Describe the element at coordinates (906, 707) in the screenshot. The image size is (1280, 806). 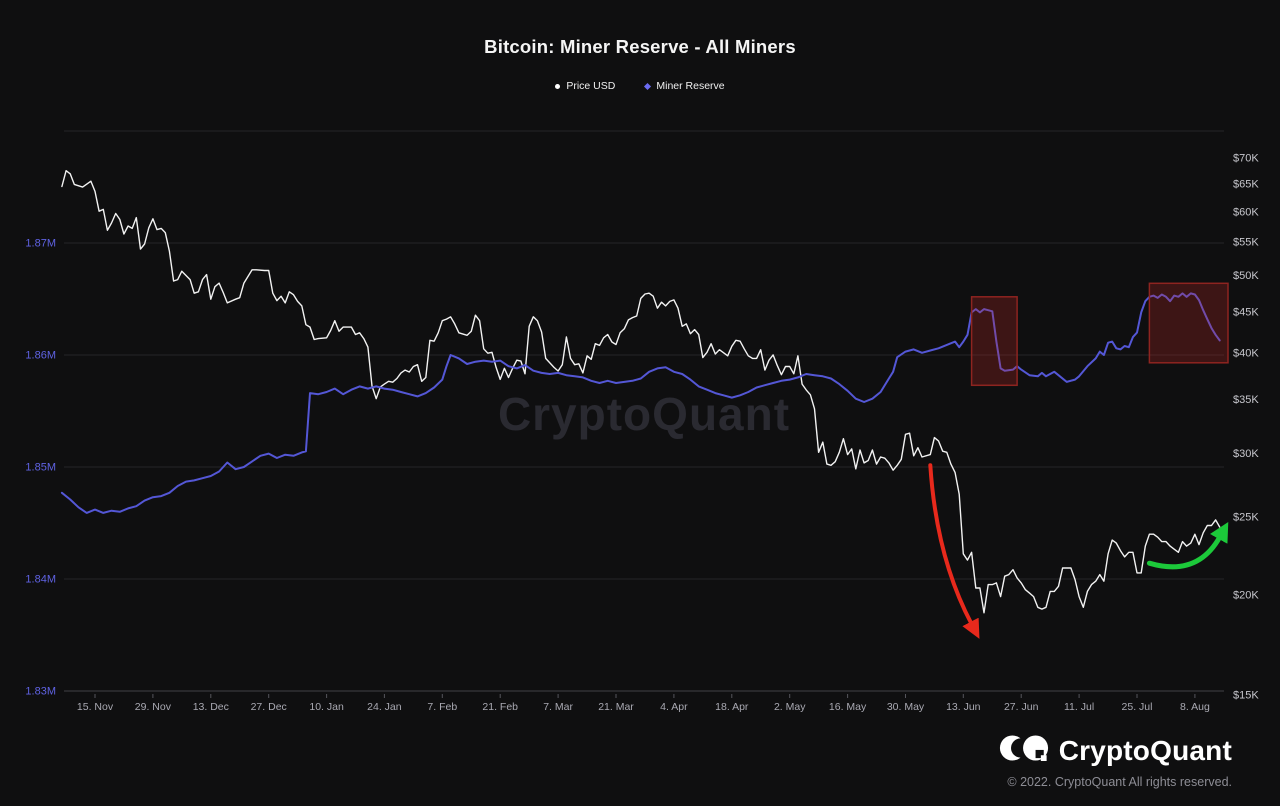
I see `x-axis-label: 30. May` at that location.